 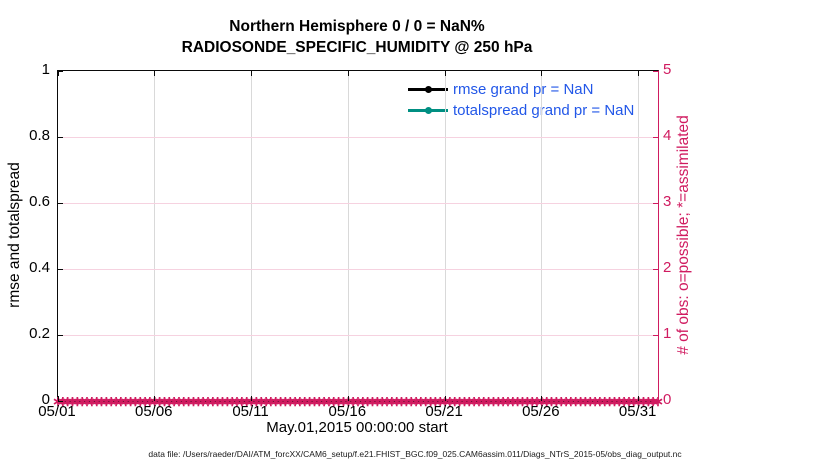 I want to click on y-tick-label-right: 1, so click(x=667, y=333).